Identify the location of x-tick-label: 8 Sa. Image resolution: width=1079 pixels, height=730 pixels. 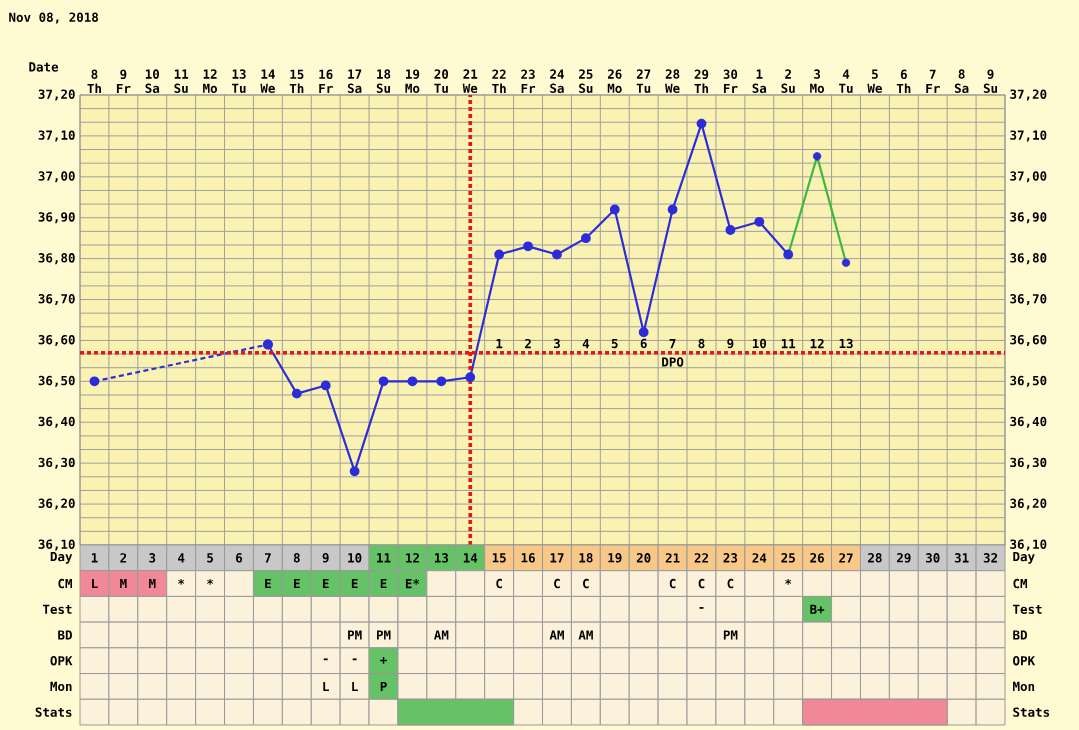
(961, 81).